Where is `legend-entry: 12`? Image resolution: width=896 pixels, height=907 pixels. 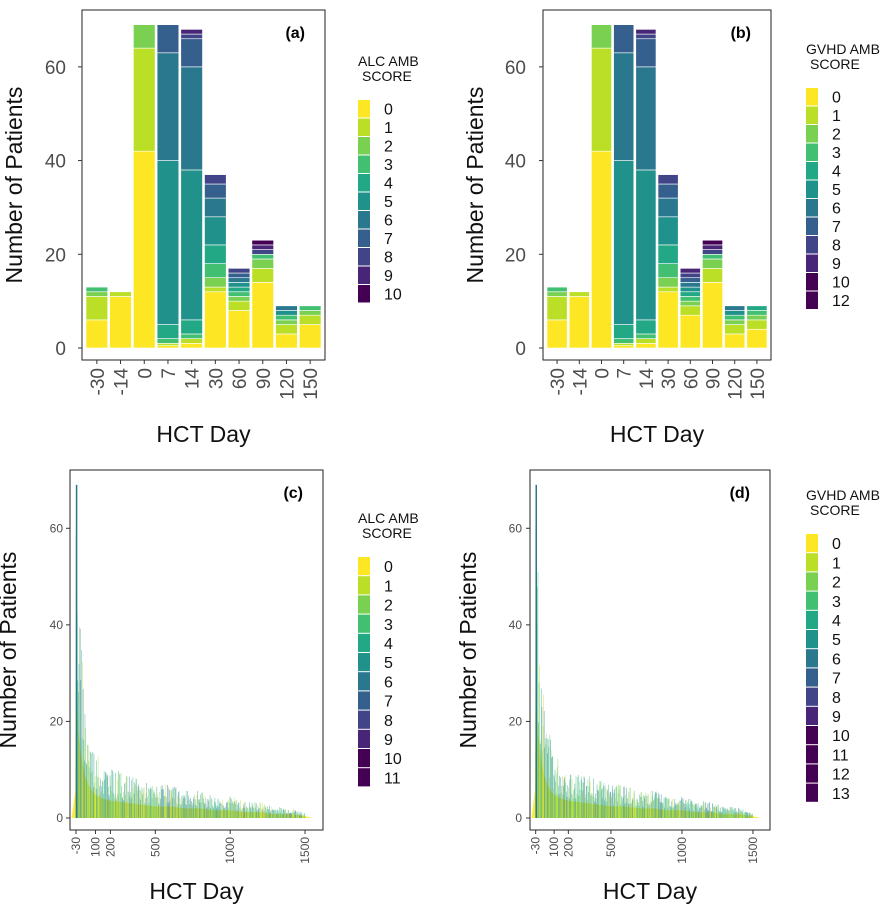 legend-entry: 12 is located at coordinates (841, 775).